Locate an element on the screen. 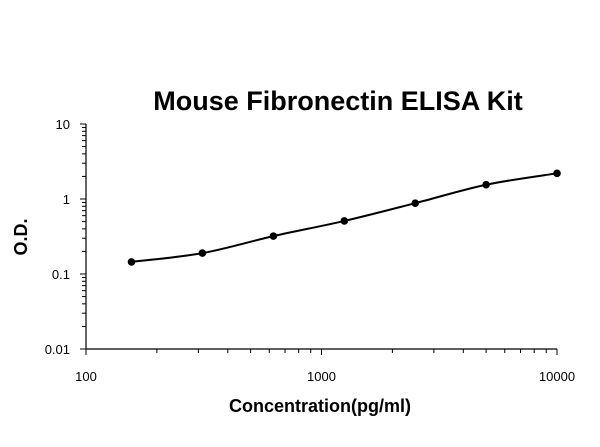 This screenshot has height=447, width=600. y-tick-label: 10 is located at coordinates (63, 124).